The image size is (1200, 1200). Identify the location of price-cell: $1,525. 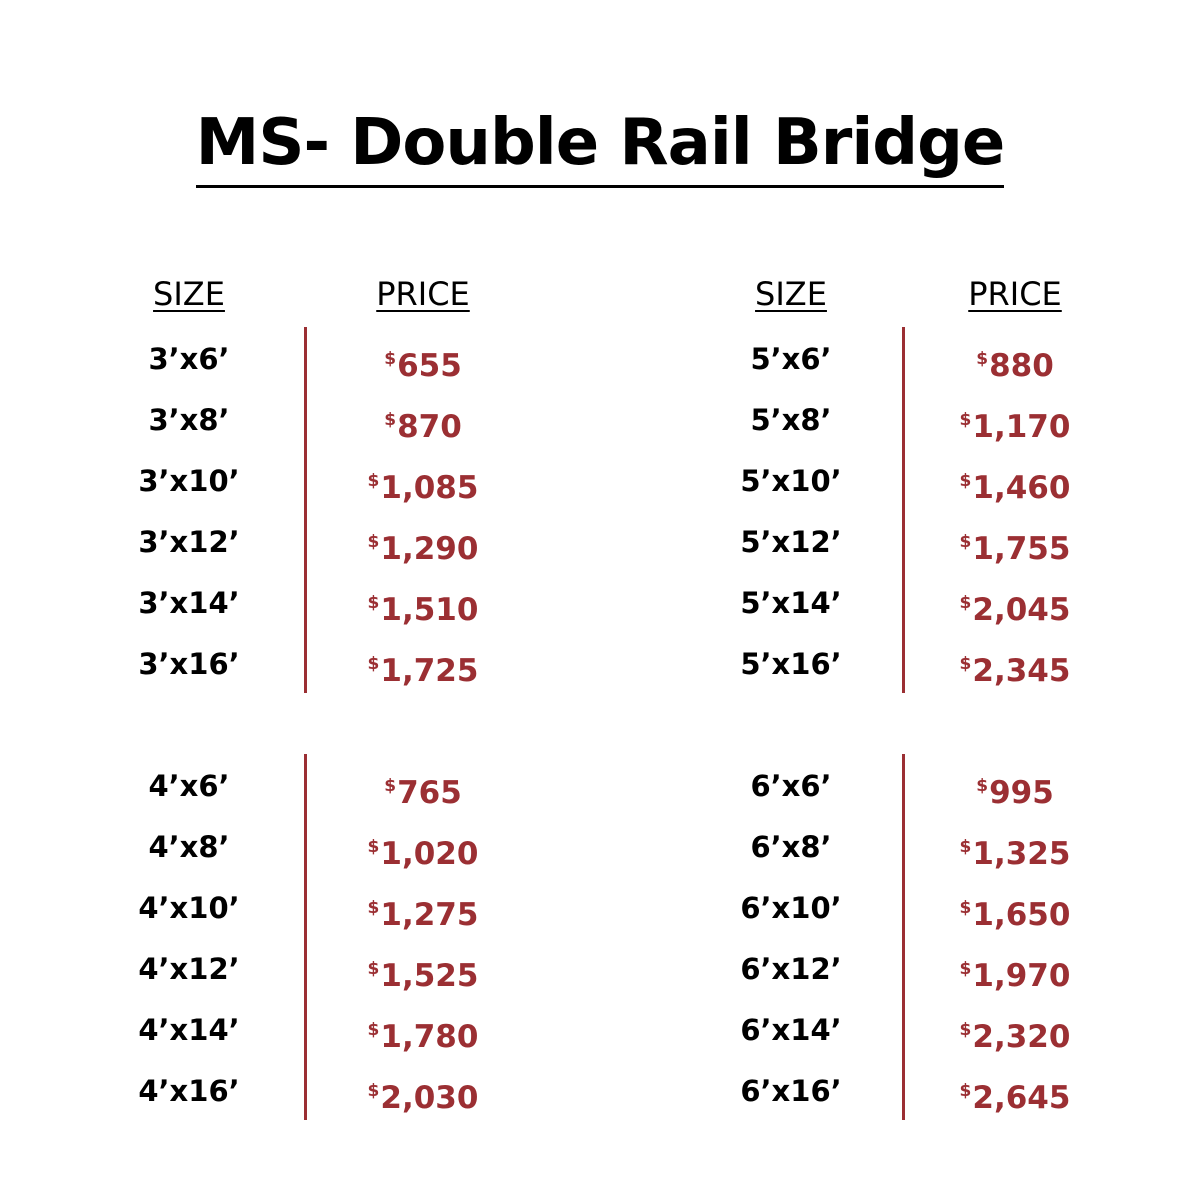
(423, 973).